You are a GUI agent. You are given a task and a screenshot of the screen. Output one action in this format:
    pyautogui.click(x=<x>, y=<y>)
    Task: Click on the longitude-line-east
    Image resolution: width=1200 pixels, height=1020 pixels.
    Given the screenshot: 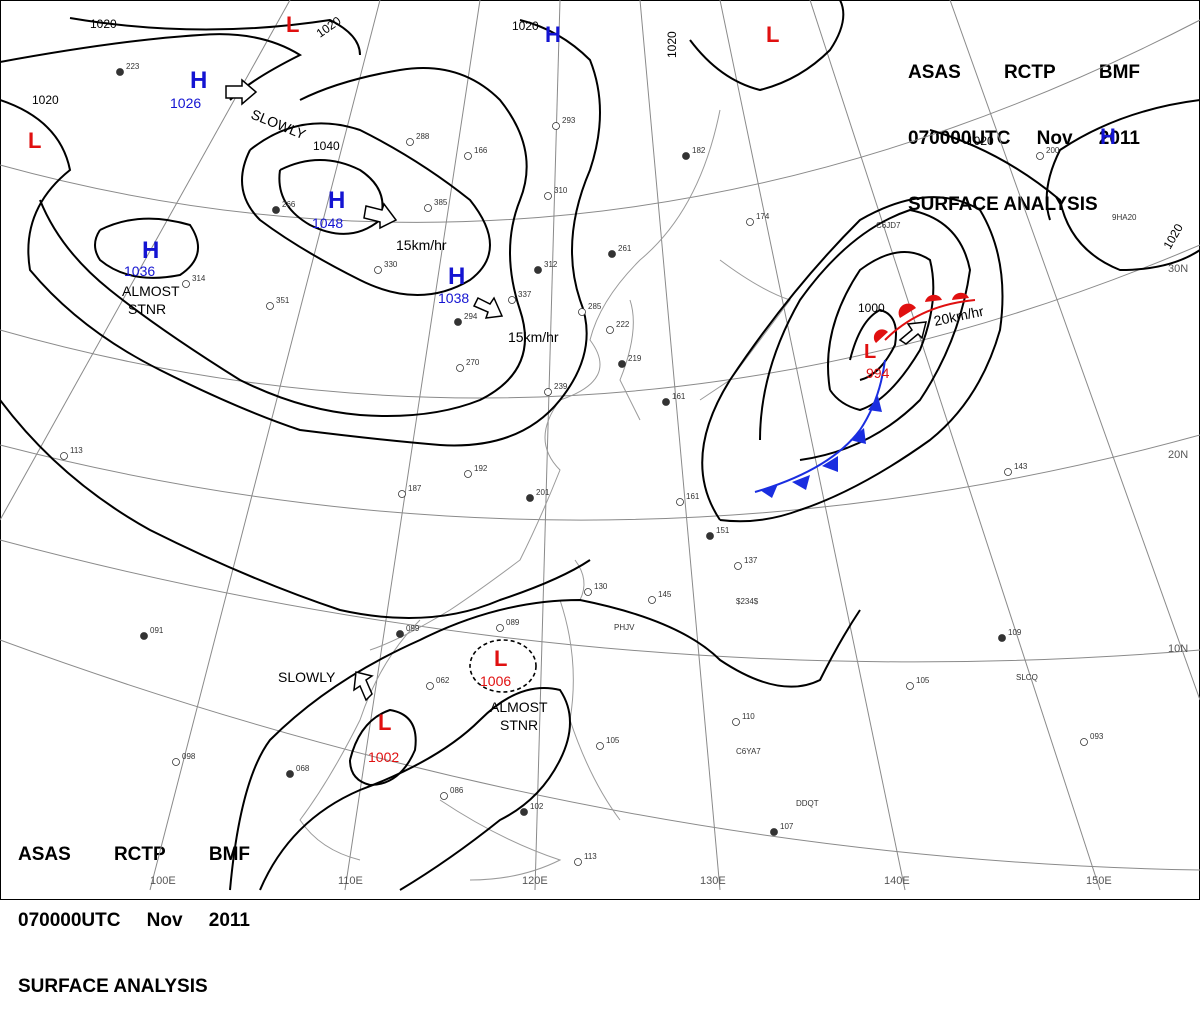 What is the action you would take?
    pyautogui.click(x=1074, y=350)
    